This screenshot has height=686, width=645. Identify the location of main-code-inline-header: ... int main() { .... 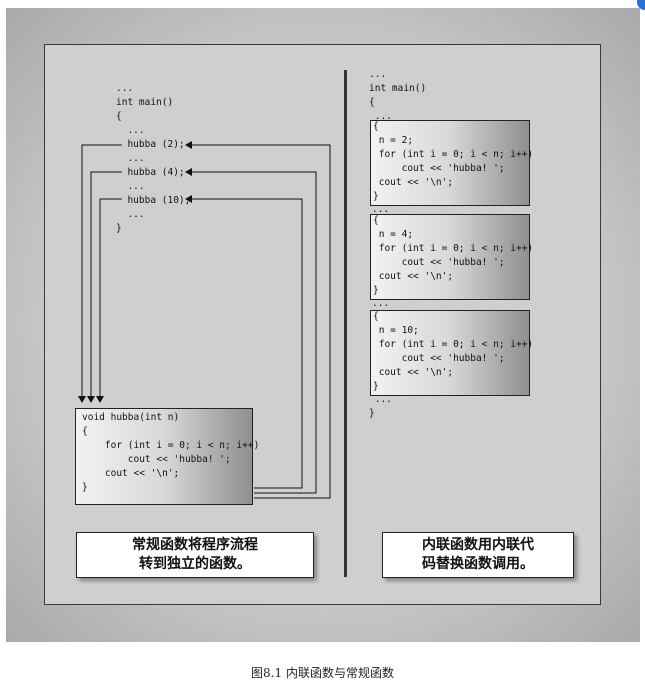
(398, 95).